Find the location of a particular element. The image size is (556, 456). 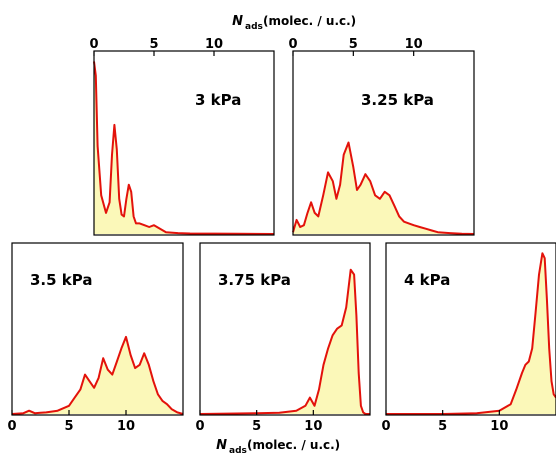

pressure-label: 4 kPa is located at coordinates (427, 280).